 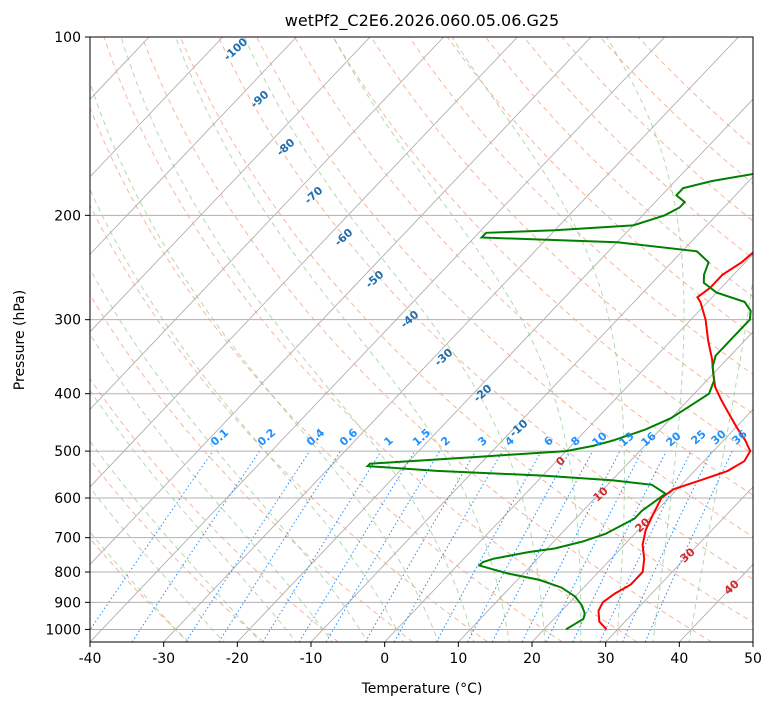 I want to click on mixing-ratio-label: 1.5, so click(x=421, y=437).